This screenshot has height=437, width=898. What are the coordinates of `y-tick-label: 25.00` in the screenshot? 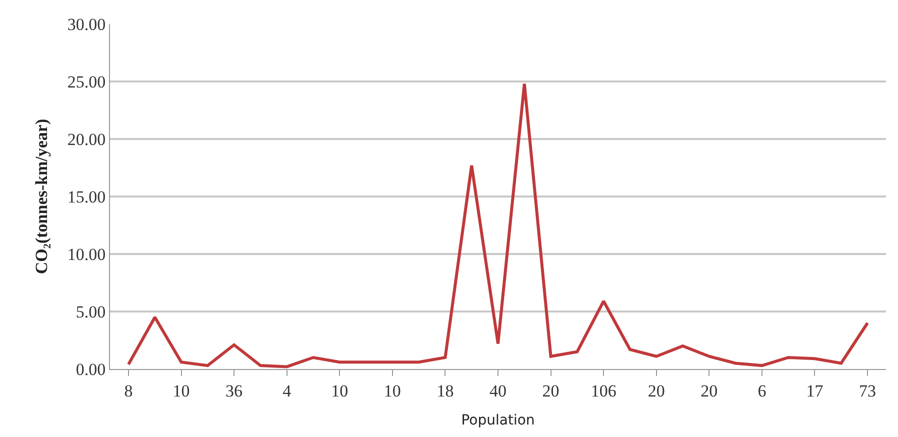 It's located at (86, 82).